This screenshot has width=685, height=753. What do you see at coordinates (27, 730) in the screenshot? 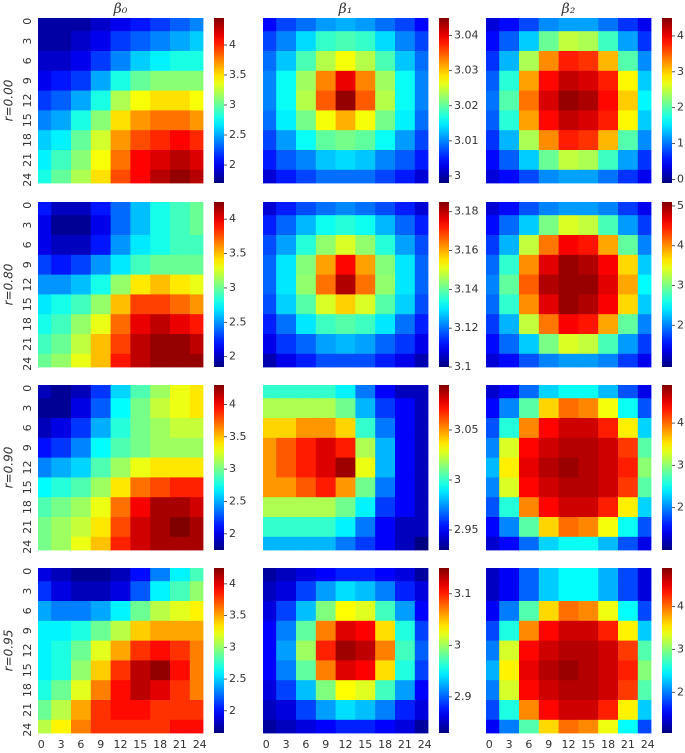
I see `y-tick-label: 24` at bounding box center [27, 730].